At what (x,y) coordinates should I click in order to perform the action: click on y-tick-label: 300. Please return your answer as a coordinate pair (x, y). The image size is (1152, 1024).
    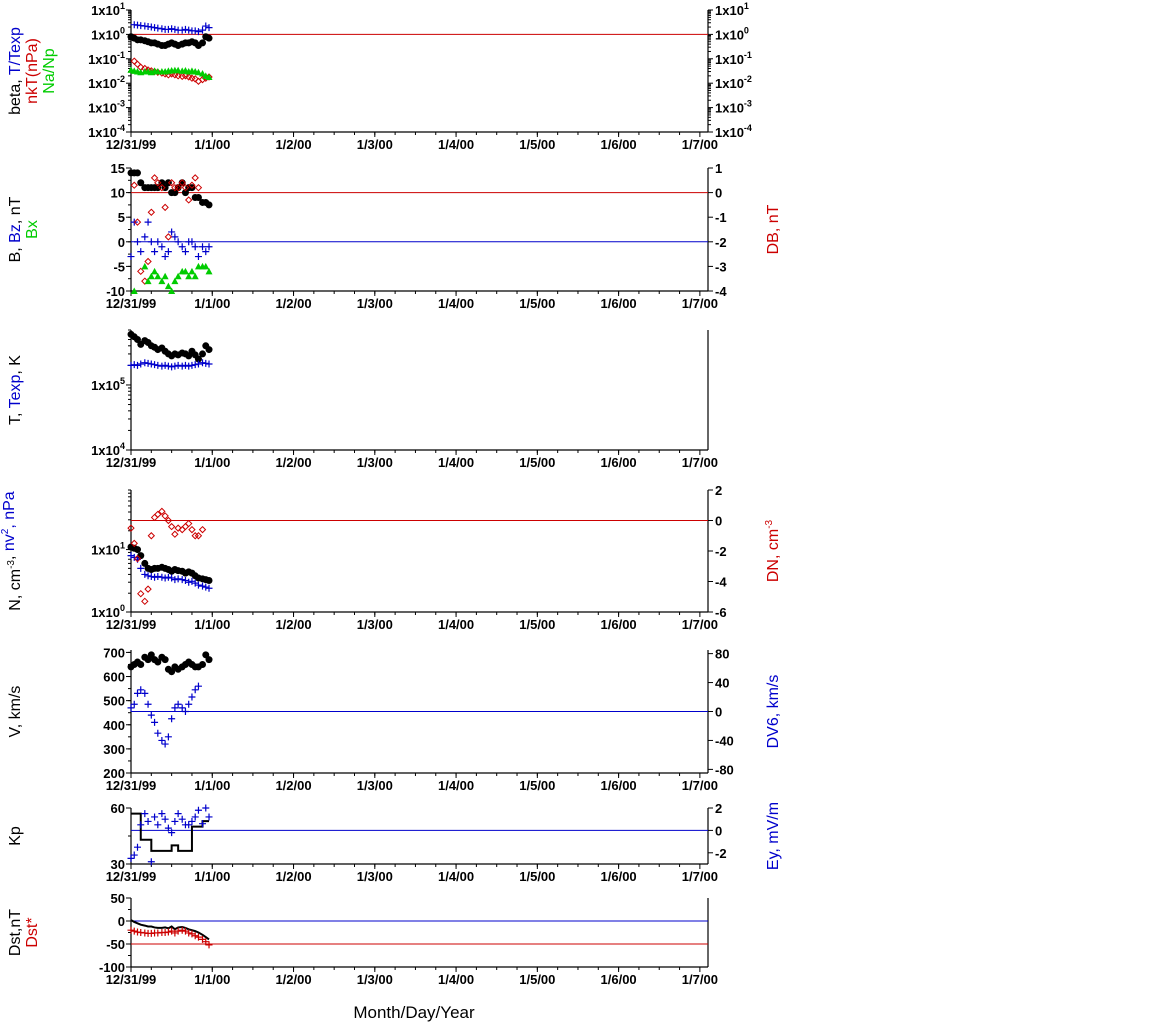
    Looking at the image, I should click on (114, 749).